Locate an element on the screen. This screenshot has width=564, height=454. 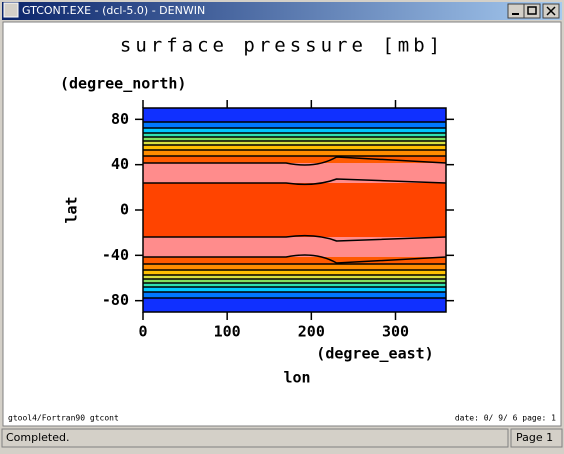
y-unit: (degree_north) is located at coordinates (123, 84).